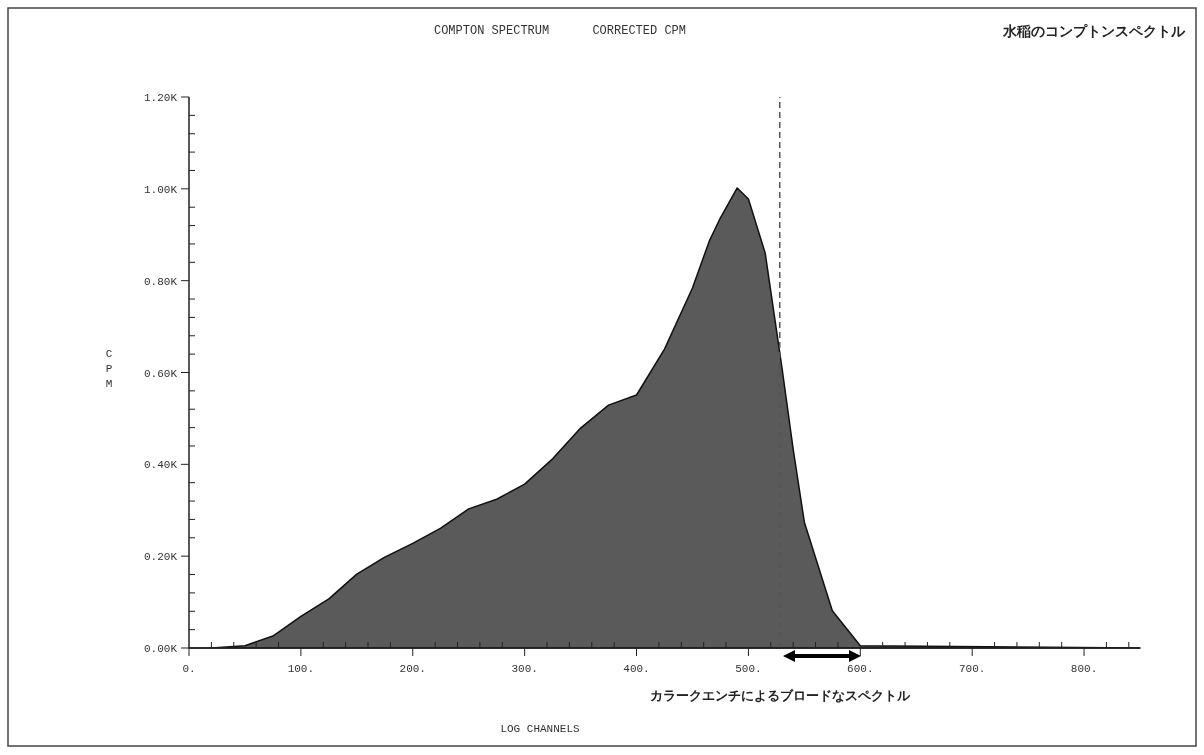 This screenshot has height=755, width=1204. Describe the element at coordinates (109, 369) in the screenshot. I see `y-axis-title: CPM` at that location.